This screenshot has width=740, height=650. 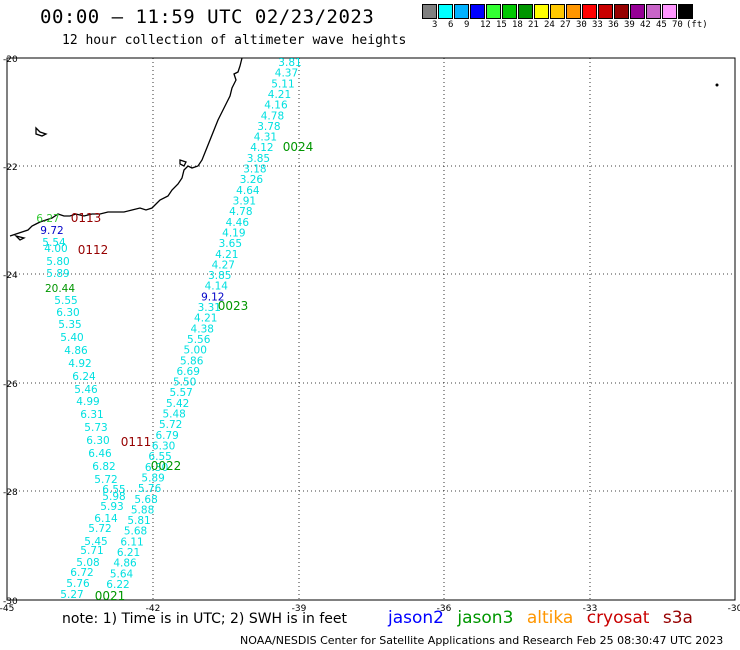 What do you see at coordinates (734, 609) in the screenshot?
I see `x-tick-label: -30` at bounding box center [734, 609].